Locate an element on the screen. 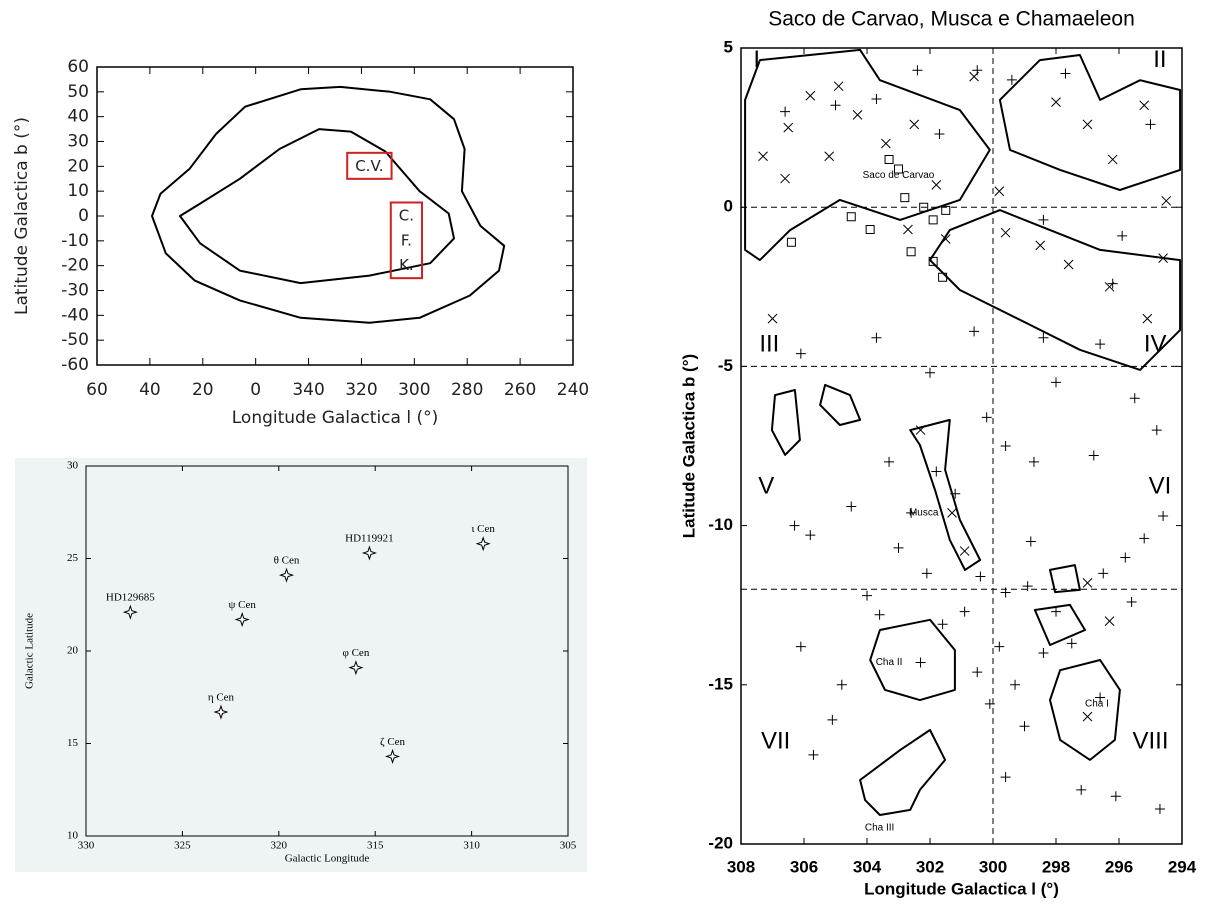 This screenshot has width=1213, height=906. x-tick-label: 60 is located at coordinates (97, 390).